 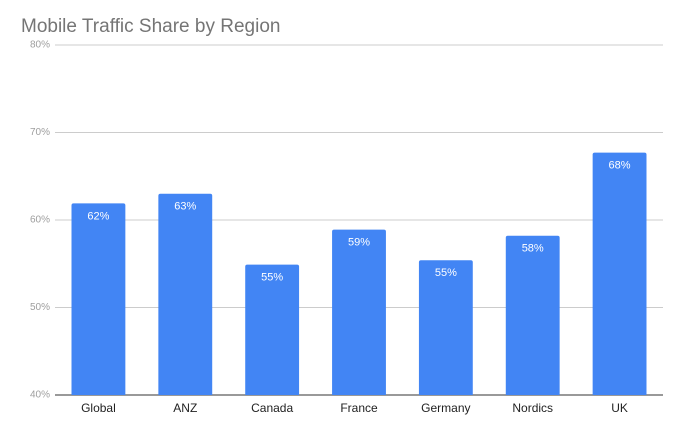 What do you see at coordinates (98, 408) in the screenshot?
I see `x-tick-label: Global` at bounding box center [98, 408].